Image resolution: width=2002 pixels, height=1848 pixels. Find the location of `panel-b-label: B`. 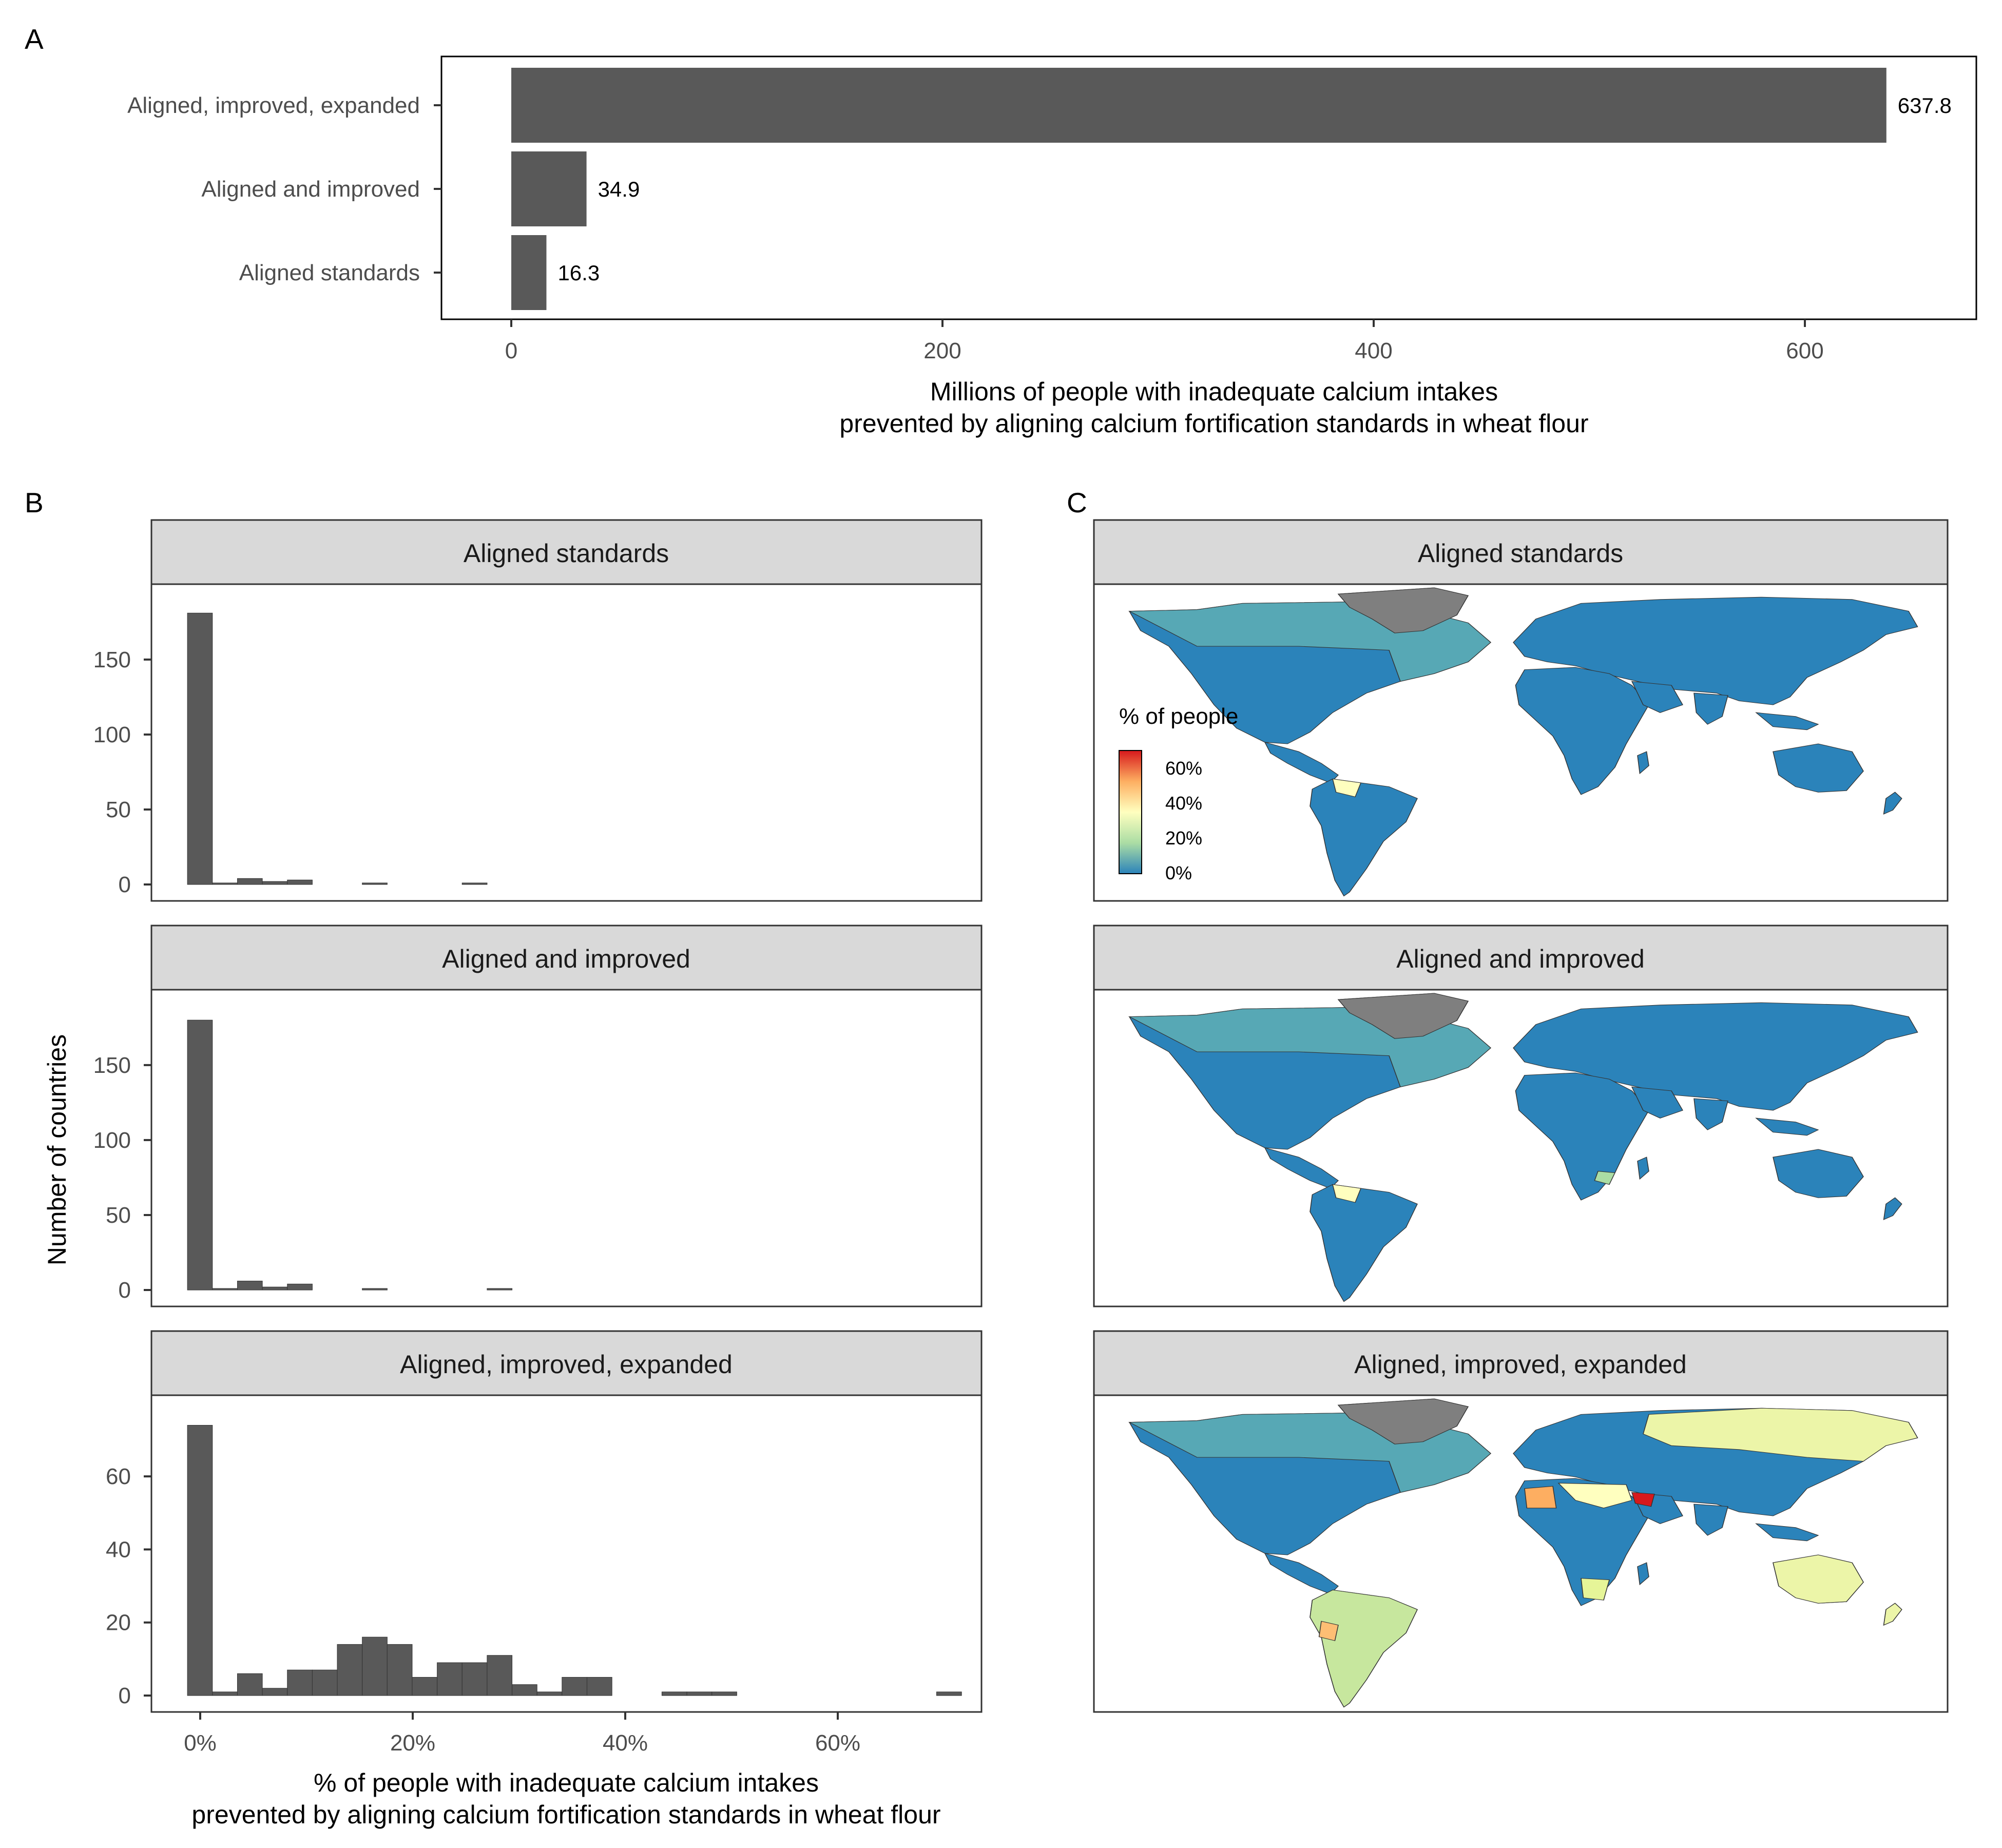

panel-b-label: B is located at coordinates (34, 502).